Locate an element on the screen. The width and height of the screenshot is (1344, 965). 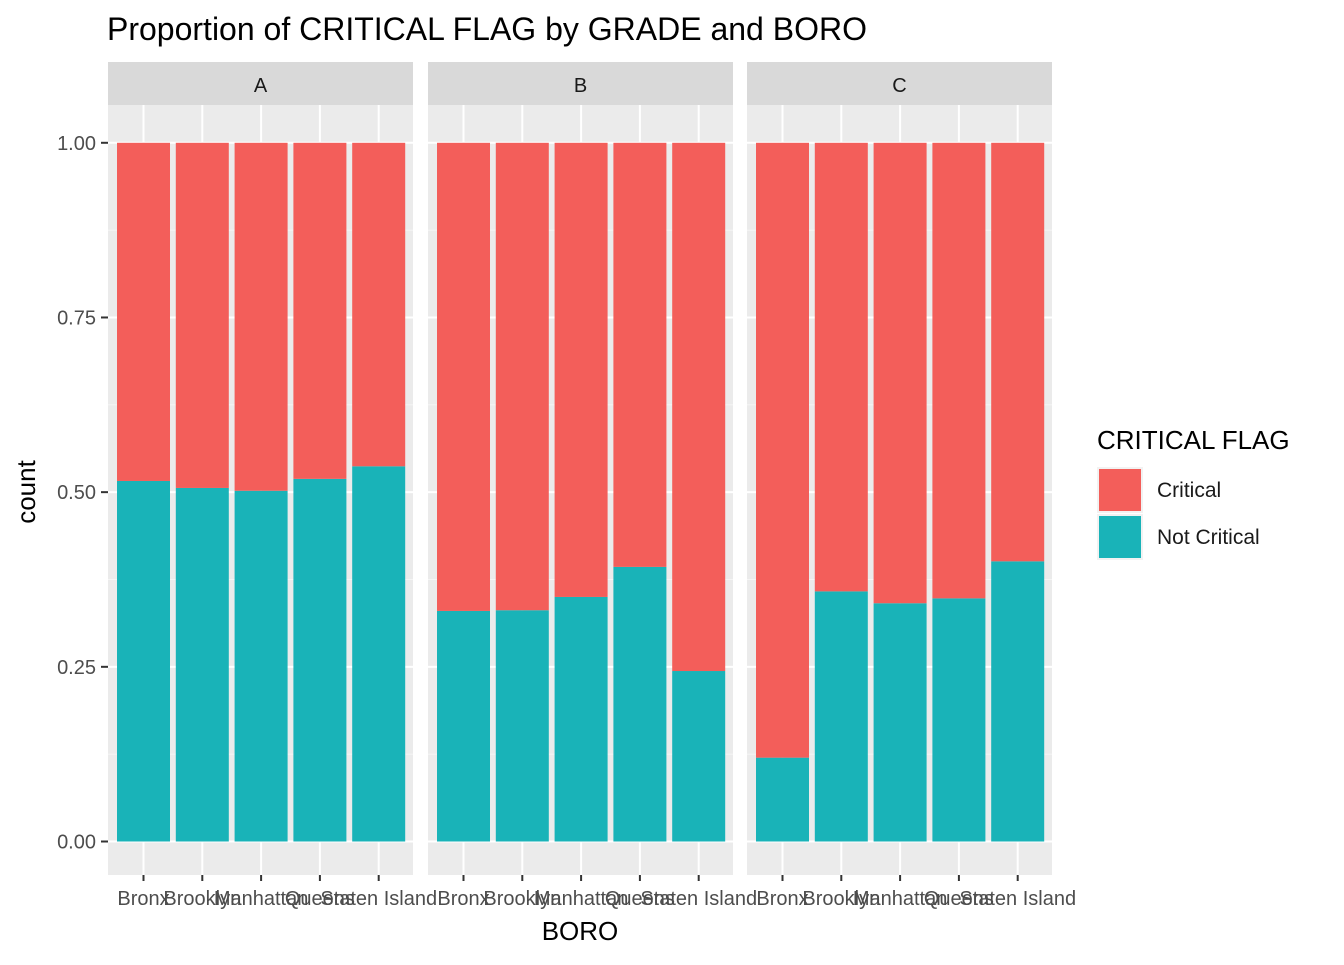
legend-entry-label: Critical is located at coordinates (1189, 490).